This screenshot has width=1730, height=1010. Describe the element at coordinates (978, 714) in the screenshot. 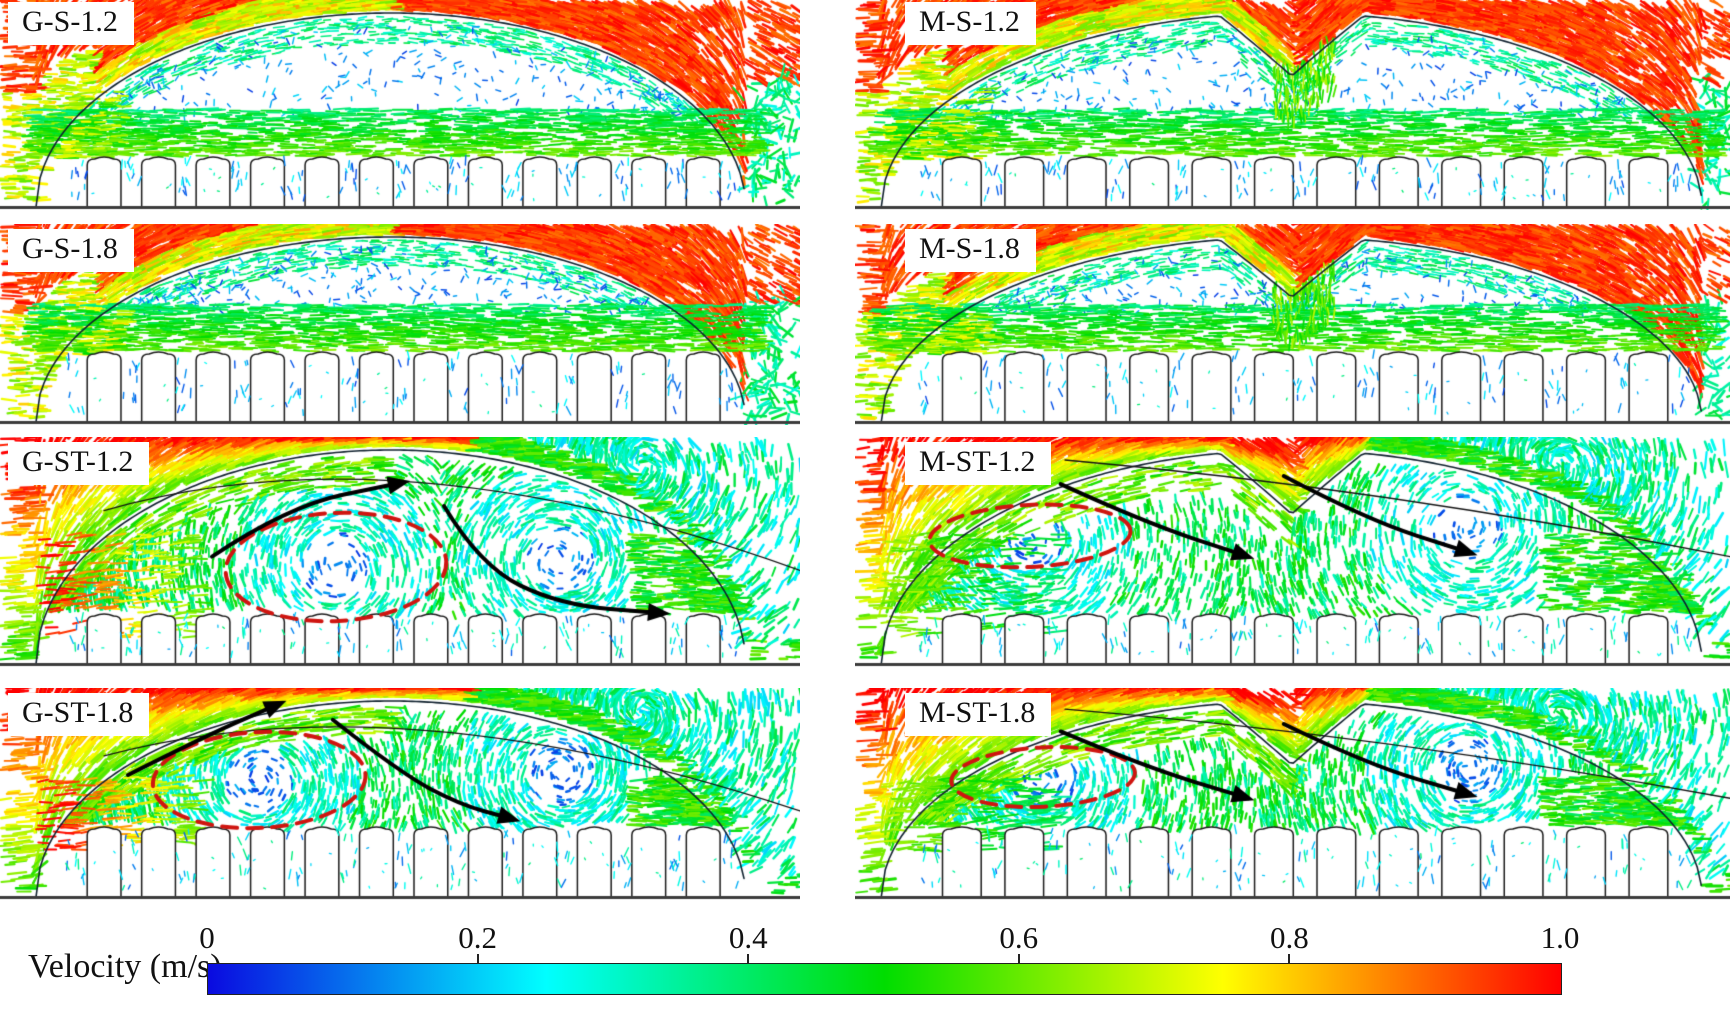

I see `panel-label-M-ST-1.8: M-ST-1.8` at that location.